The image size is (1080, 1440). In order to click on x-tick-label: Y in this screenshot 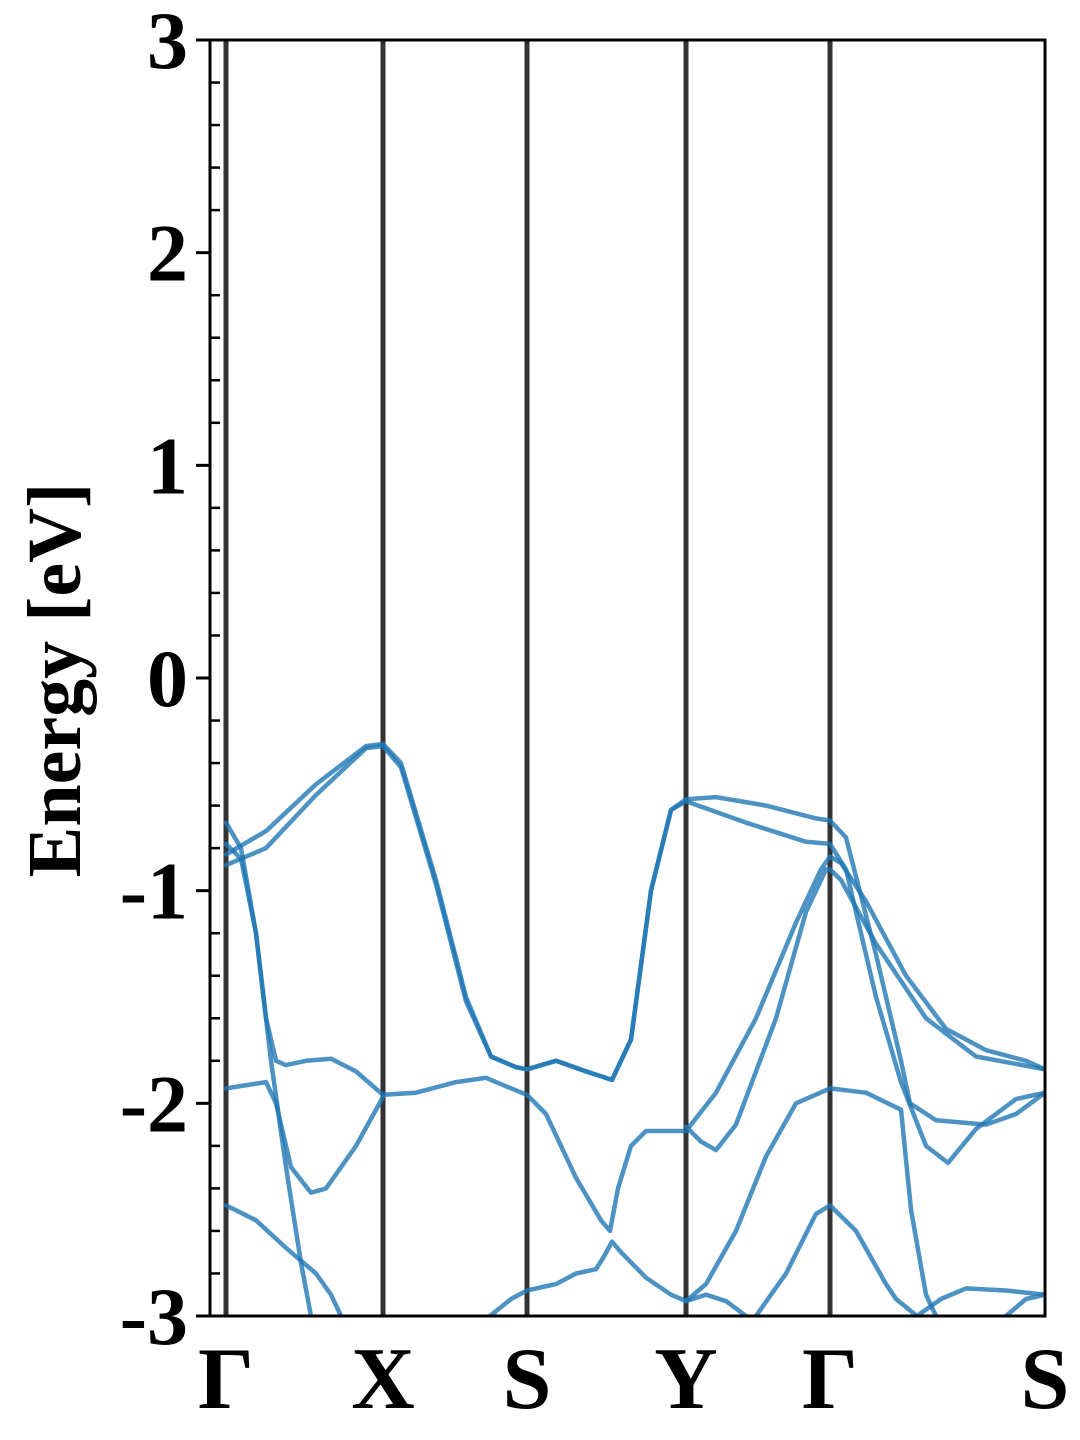, I will do `click(686, 1379)`.